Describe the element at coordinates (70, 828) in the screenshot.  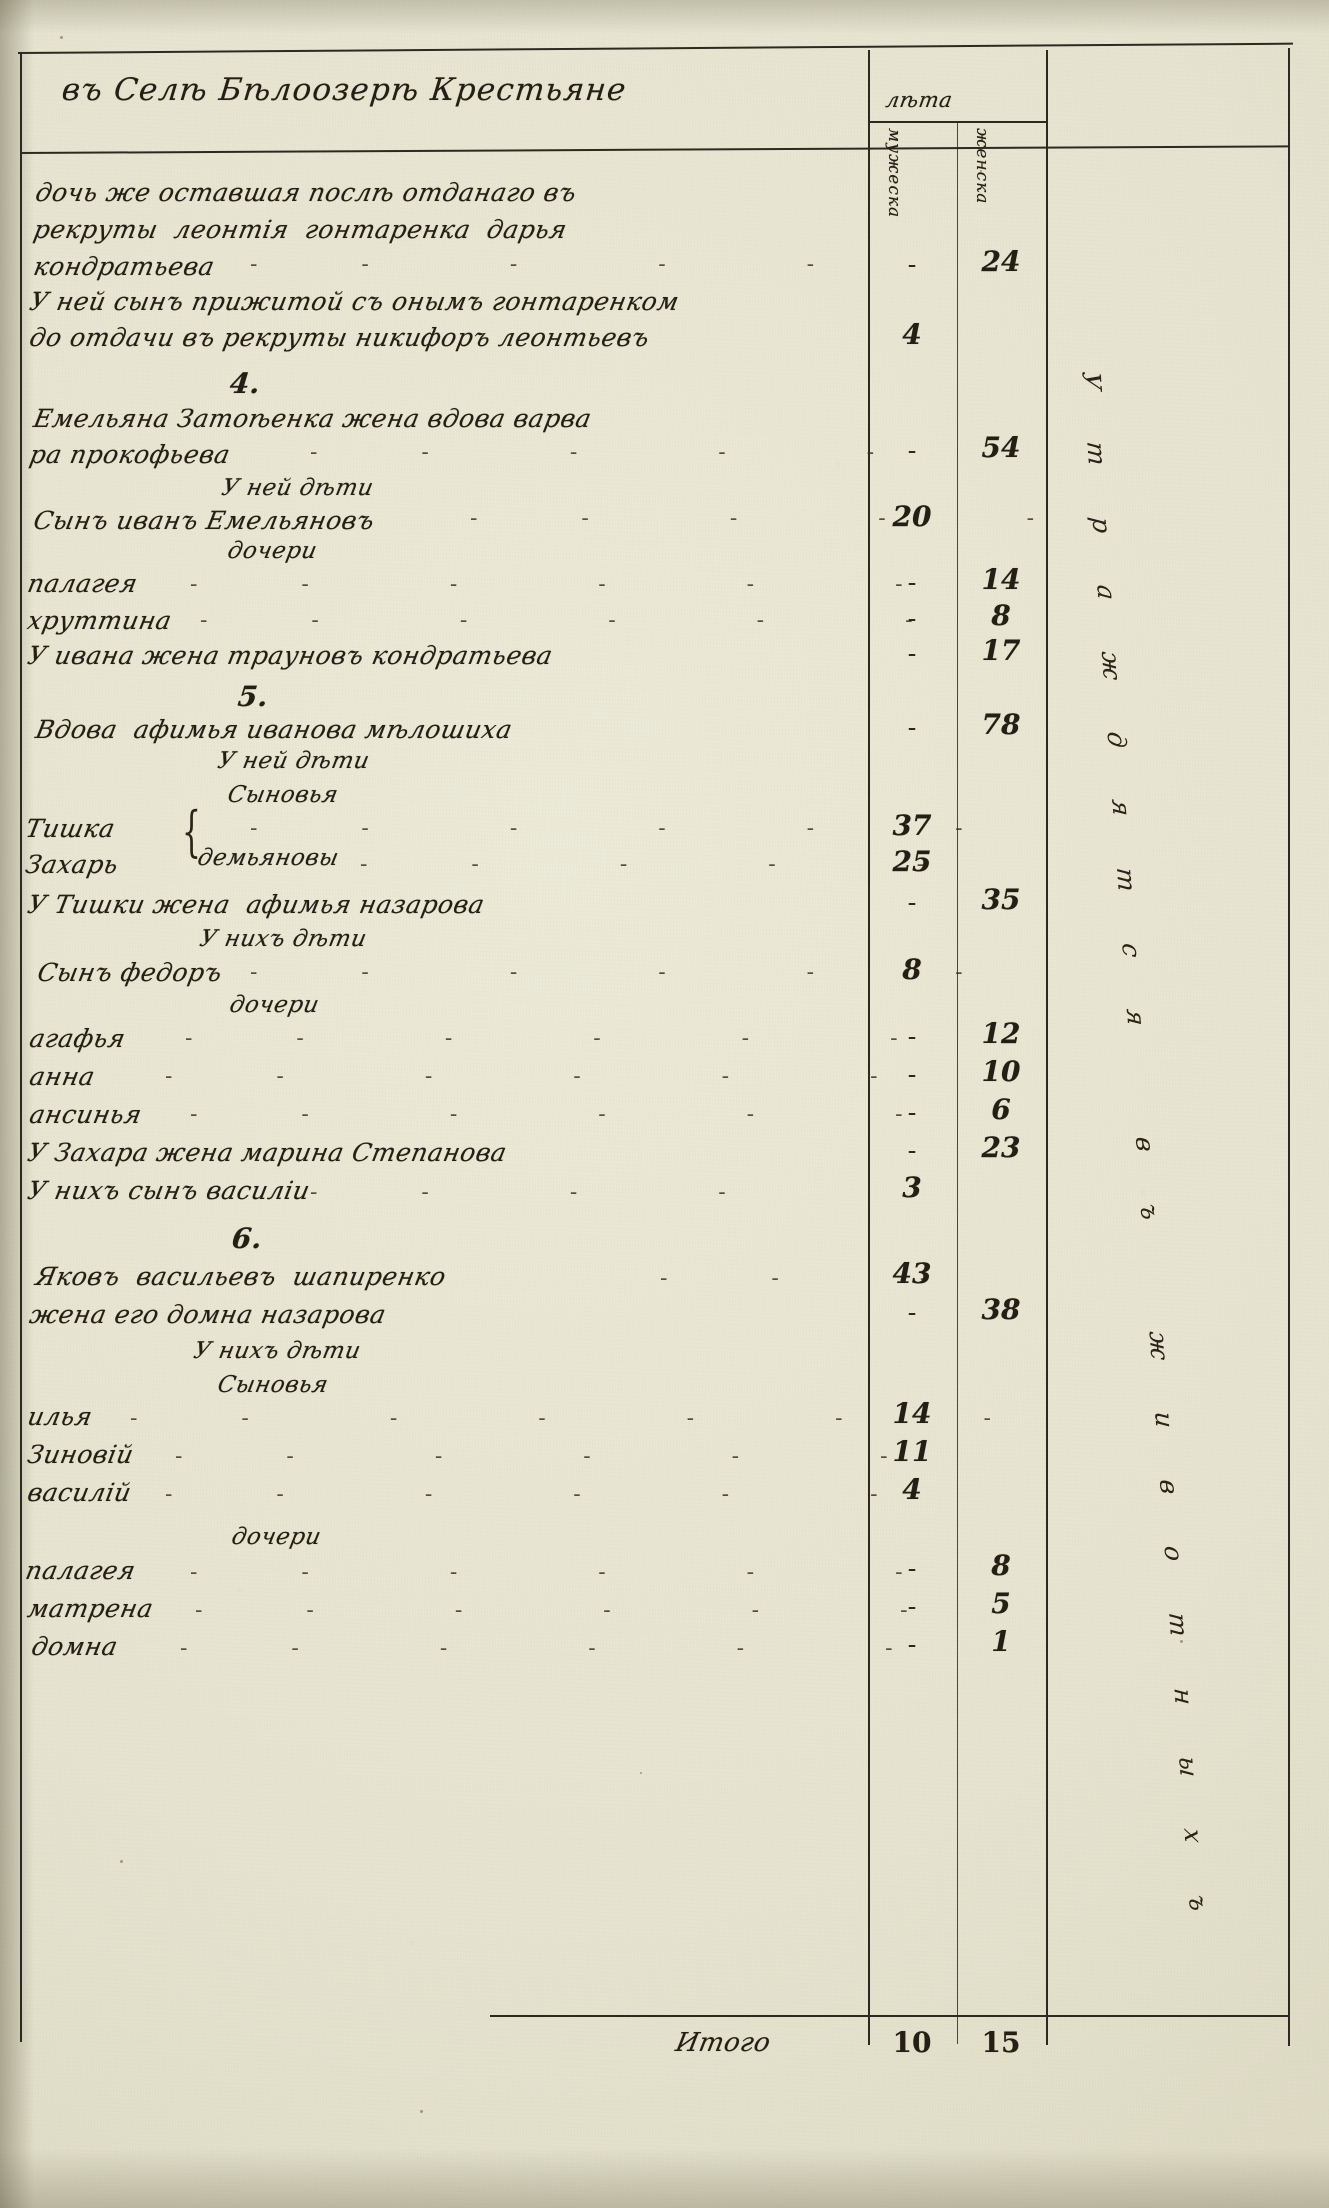
I see `row-text: Тишка` at that location.